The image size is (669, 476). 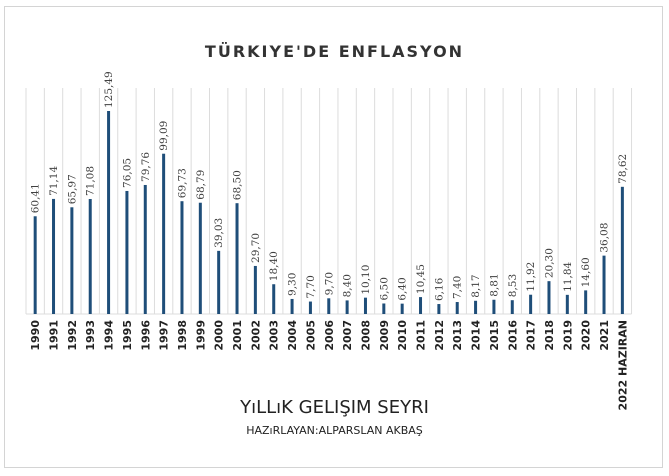 I want to click on category-label: 2017, so click(x=531, y=335).